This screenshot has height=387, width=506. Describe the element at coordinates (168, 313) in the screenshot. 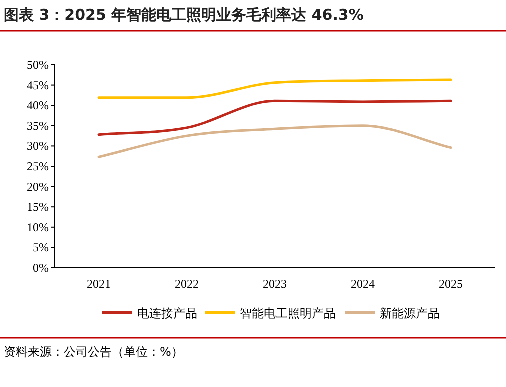

I see `legend-label: 电连接产品` at that location.